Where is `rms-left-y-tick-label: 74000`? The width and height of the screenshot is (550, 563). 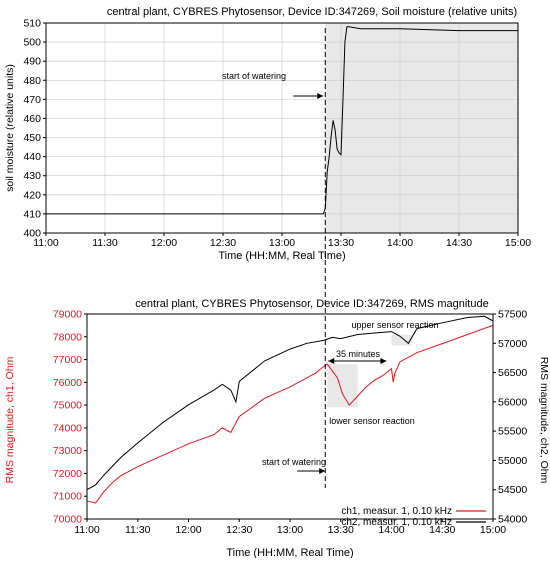 rms-left-y-tick-label: 74000 is located at coordinates (67, 428).